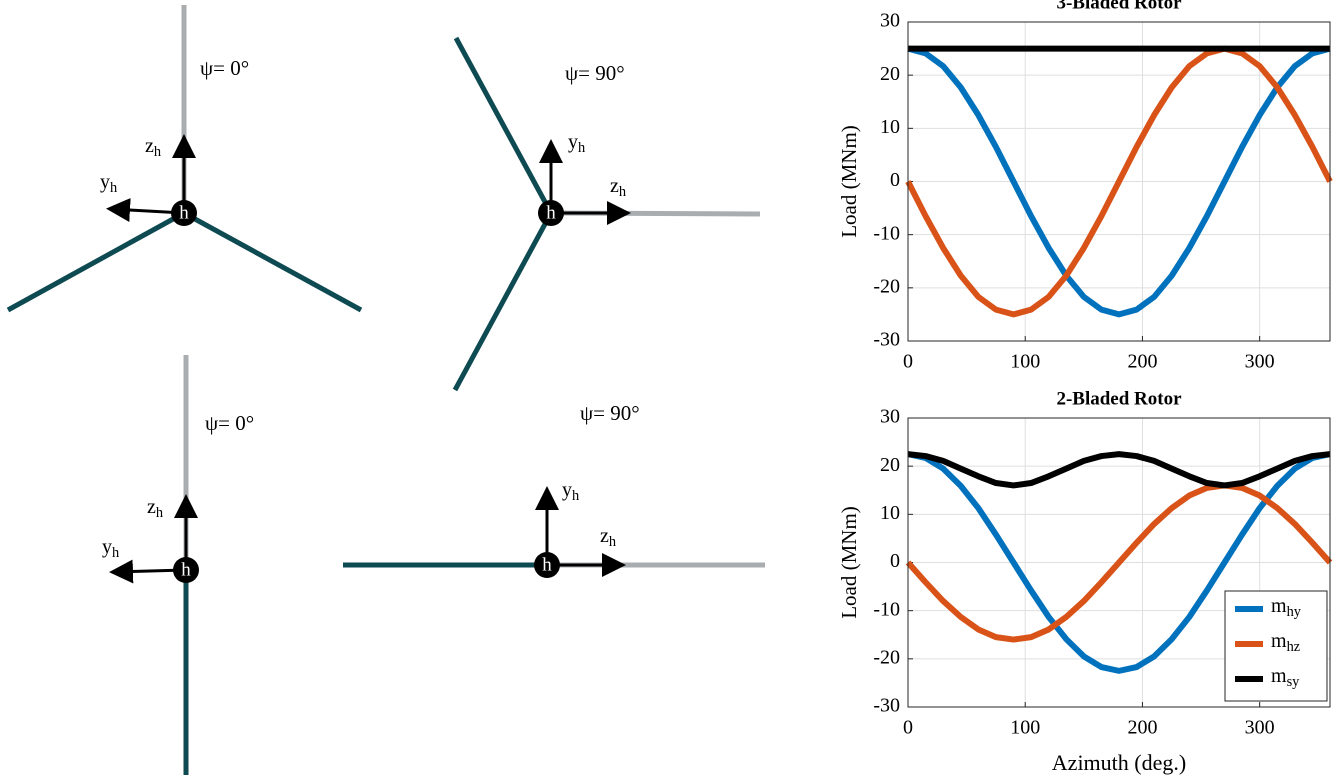 The image size is (1343, 783). Describe the element at coordinates (1119, 398) in the screenshot. I see `chart-title: 2-Bladed Rotor` at that location.